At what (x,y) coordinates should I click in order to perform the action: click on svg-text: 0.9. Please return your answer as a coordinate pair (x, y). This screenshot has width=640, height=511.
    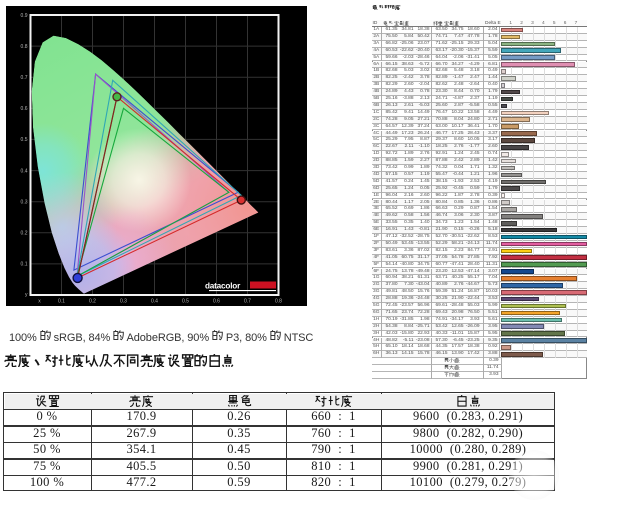
    Looking at the image, I should click on (24, 16).